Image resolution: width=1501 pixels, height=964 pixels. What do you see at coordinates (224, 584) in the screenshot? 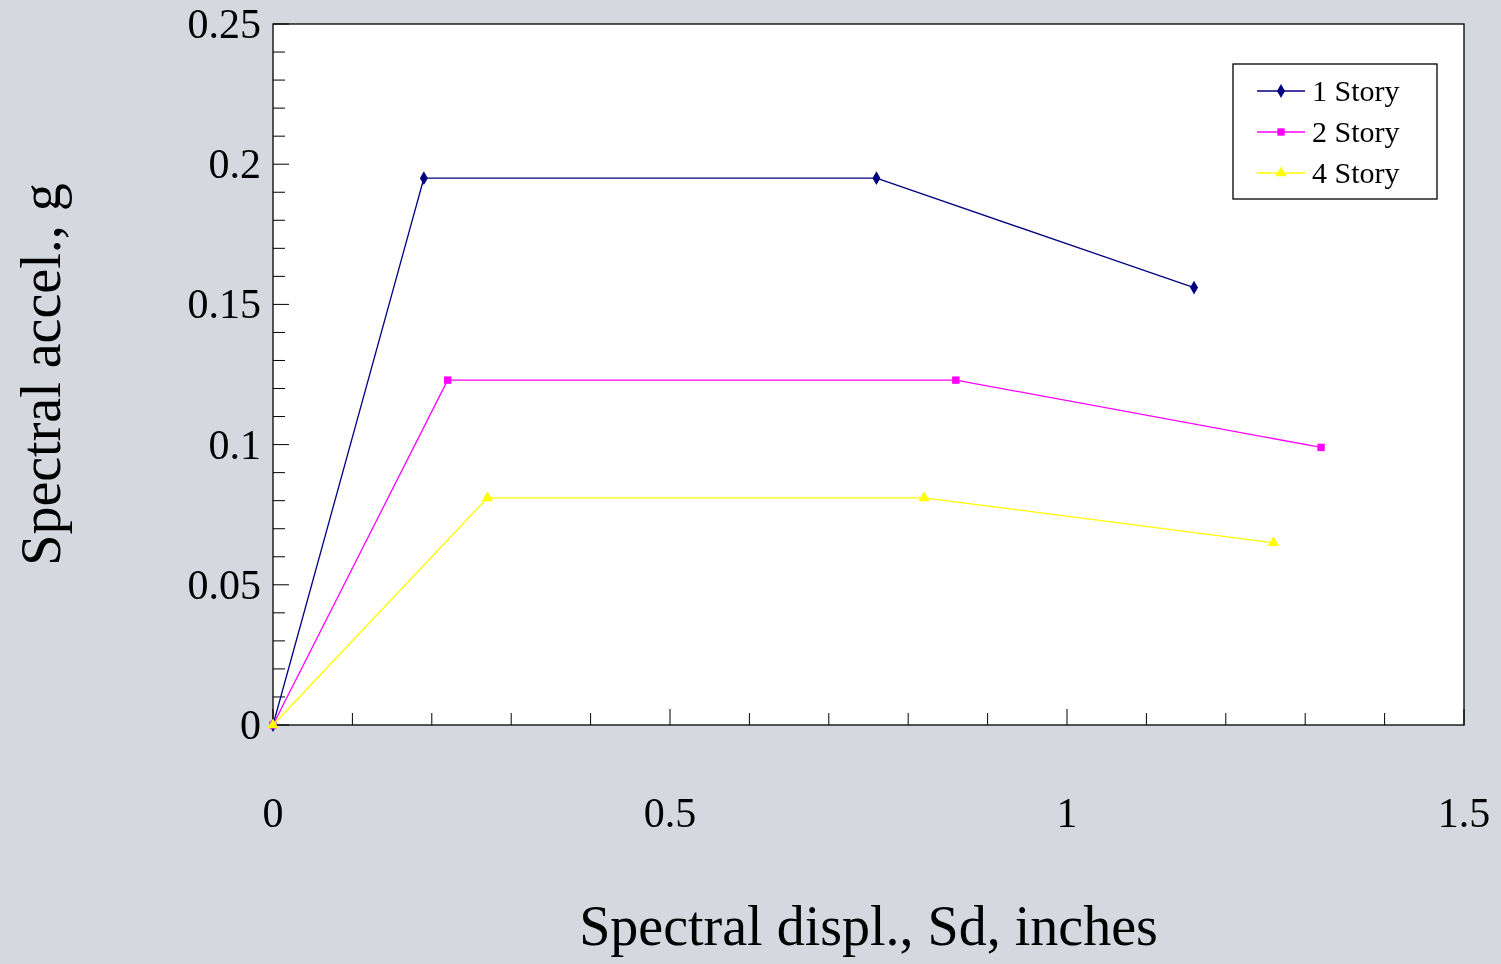
I see `y-tick-label: 0.05` at bounding box center [224, 584].